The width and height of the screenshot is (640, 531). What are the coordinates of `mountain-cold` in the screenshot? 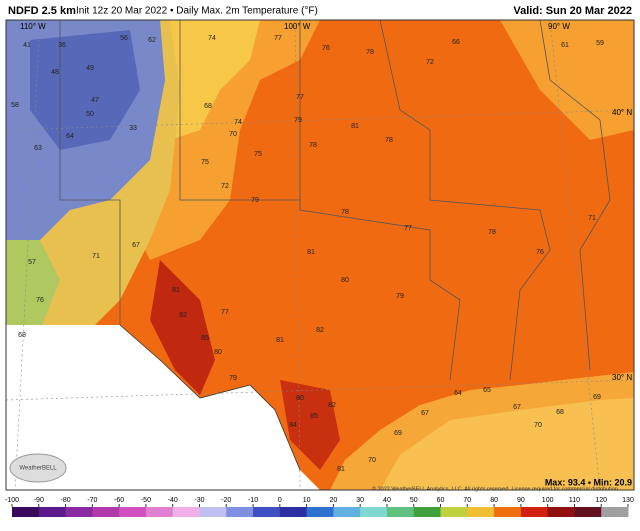 It's located at (85, 90).